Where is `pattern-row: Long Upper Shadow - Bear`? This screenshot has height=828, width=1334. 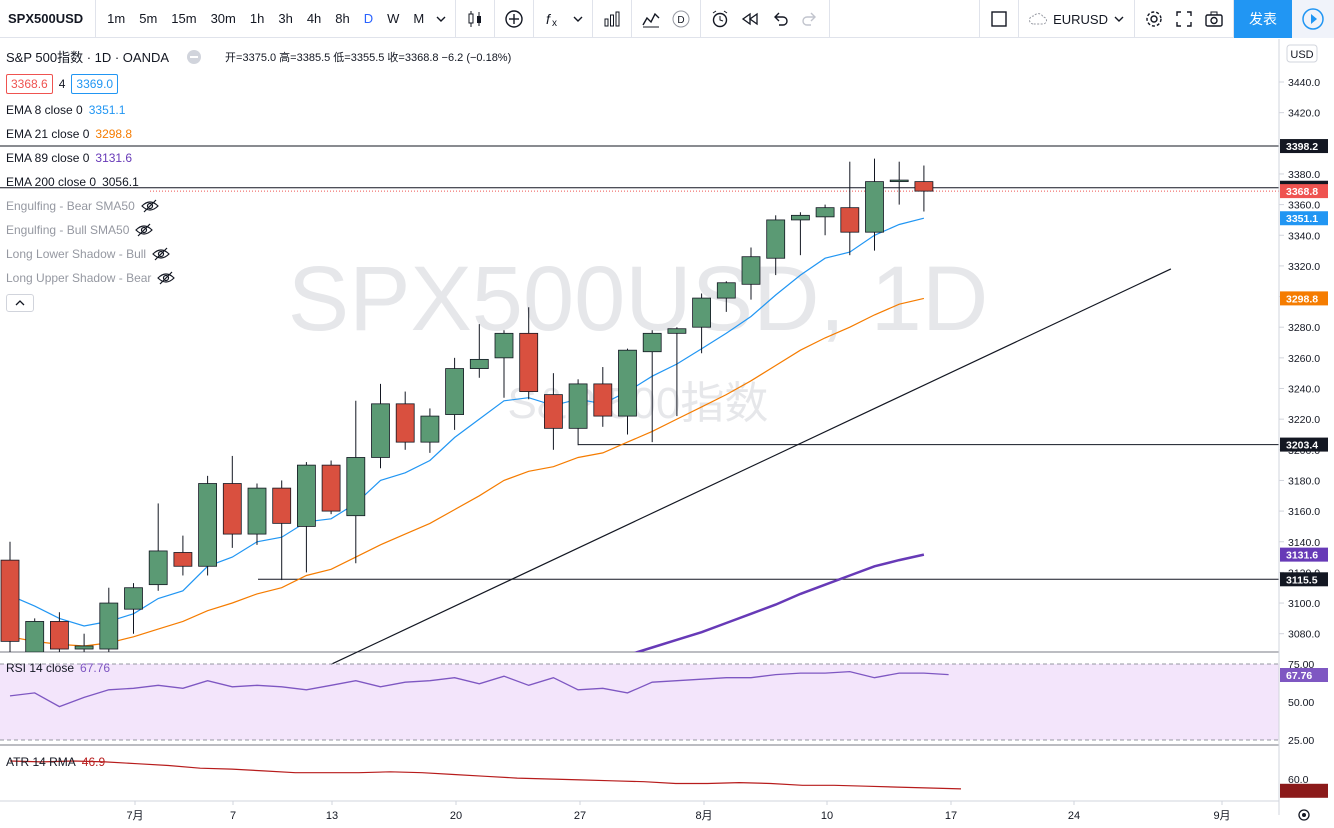
pattern-row: Long Upper Shadow - Bear is located at coordinates (258, 278).